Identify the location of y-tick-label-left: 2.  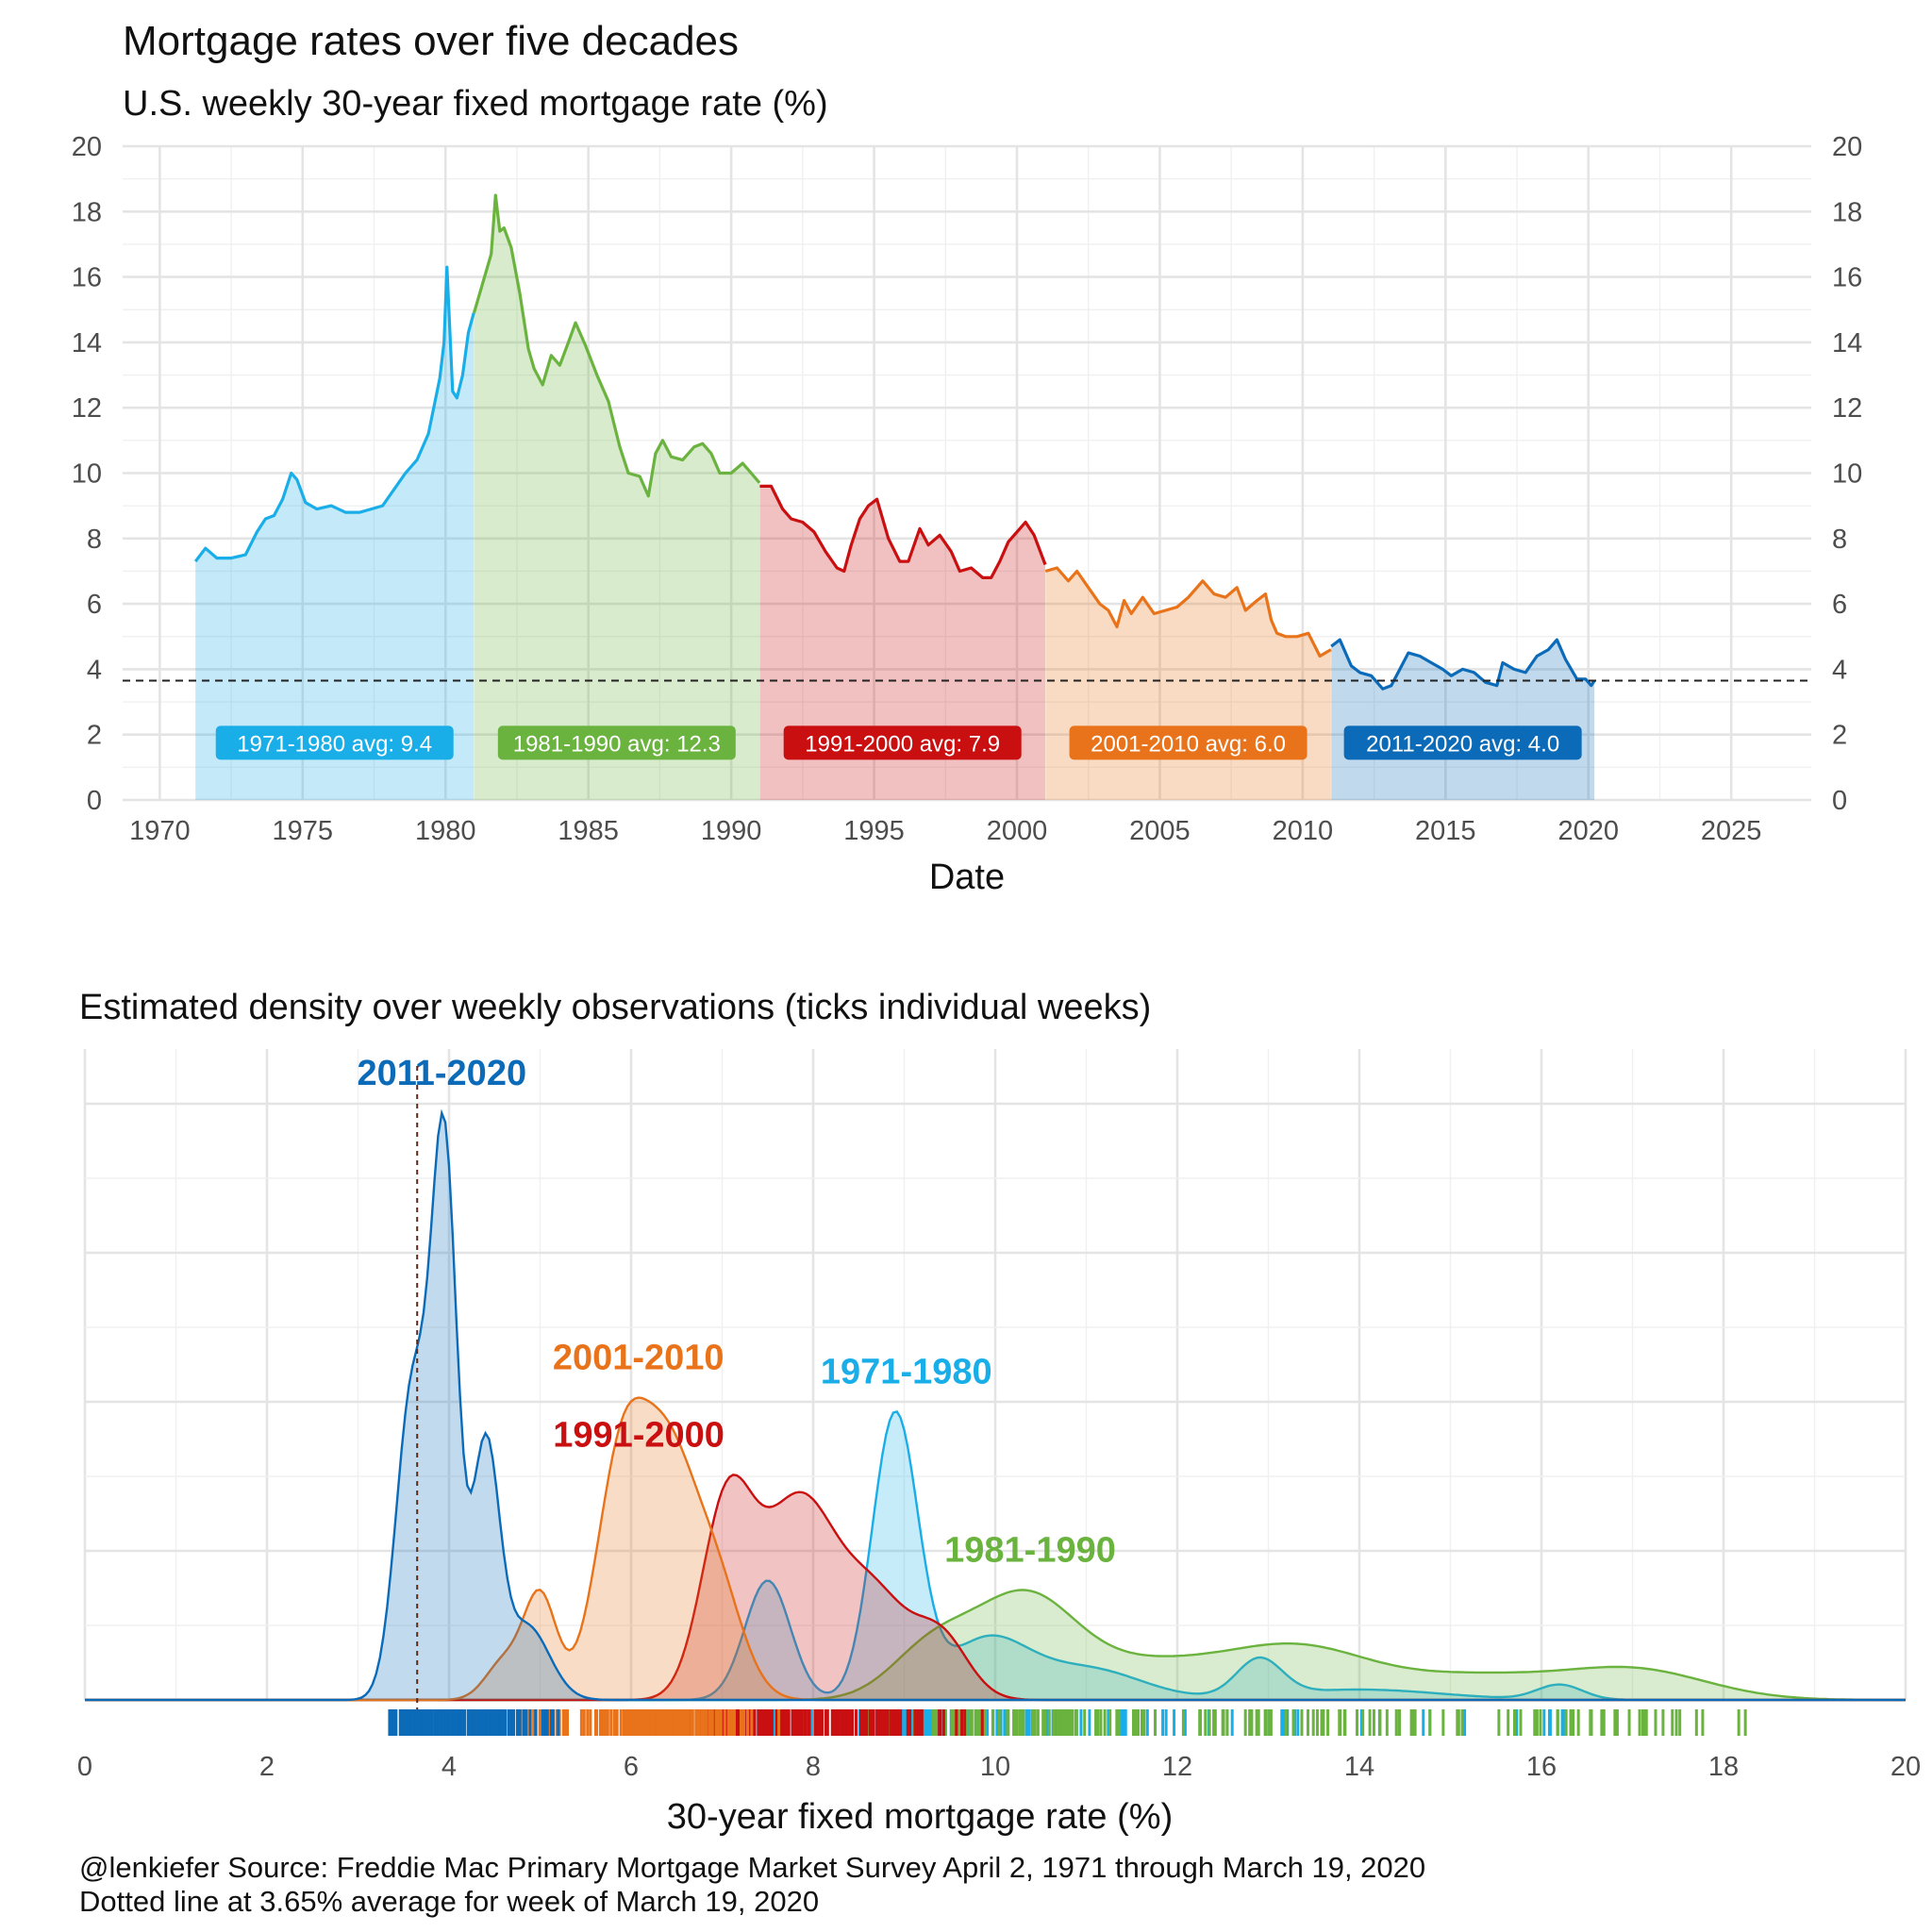
(94, 736).